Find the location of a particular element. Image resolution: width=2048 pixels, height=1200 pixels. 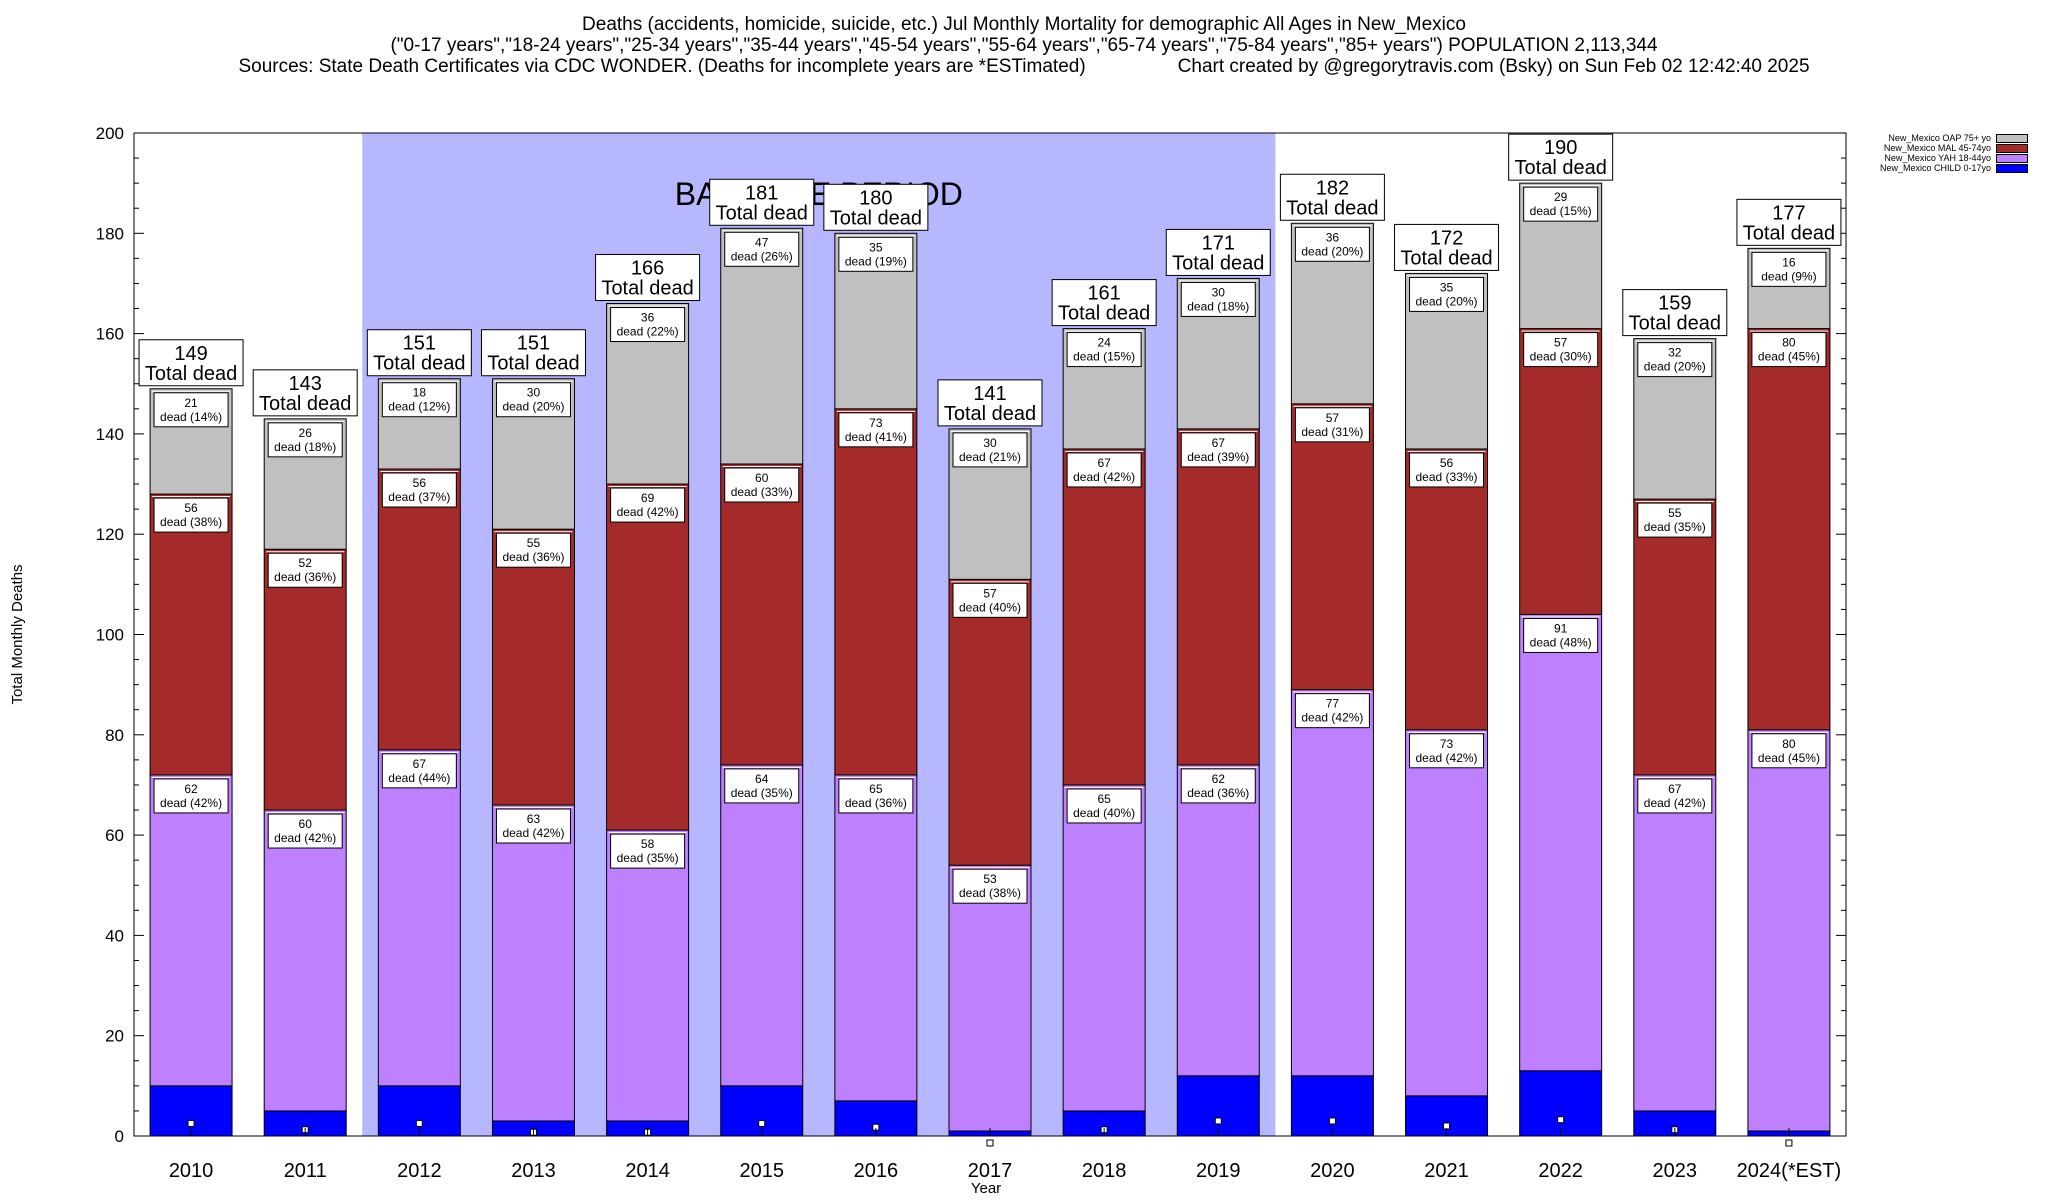

segment-percent-label: dead (18%) is located at coordinates (305, 447).